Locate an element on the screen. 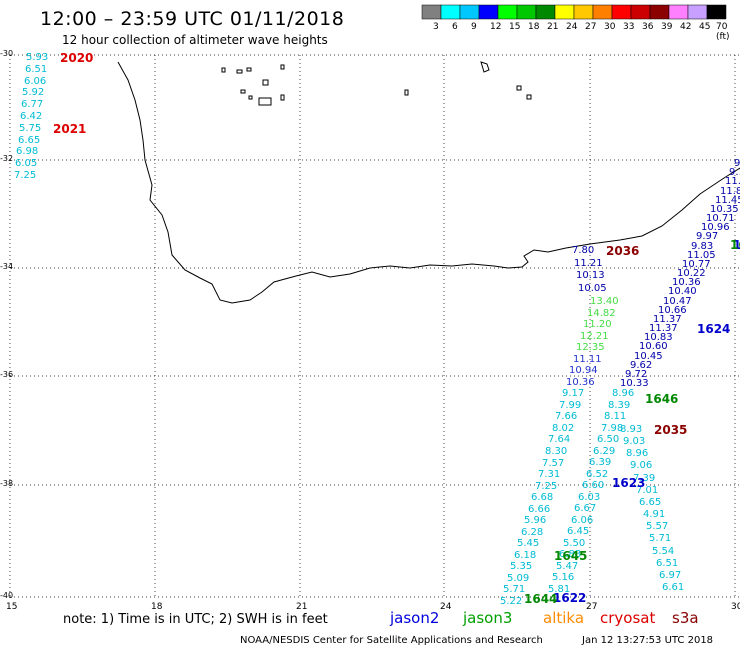 This screenshot has width=740, height=650. wave-height-value: 10.47 is located at coordinates (677, 301).